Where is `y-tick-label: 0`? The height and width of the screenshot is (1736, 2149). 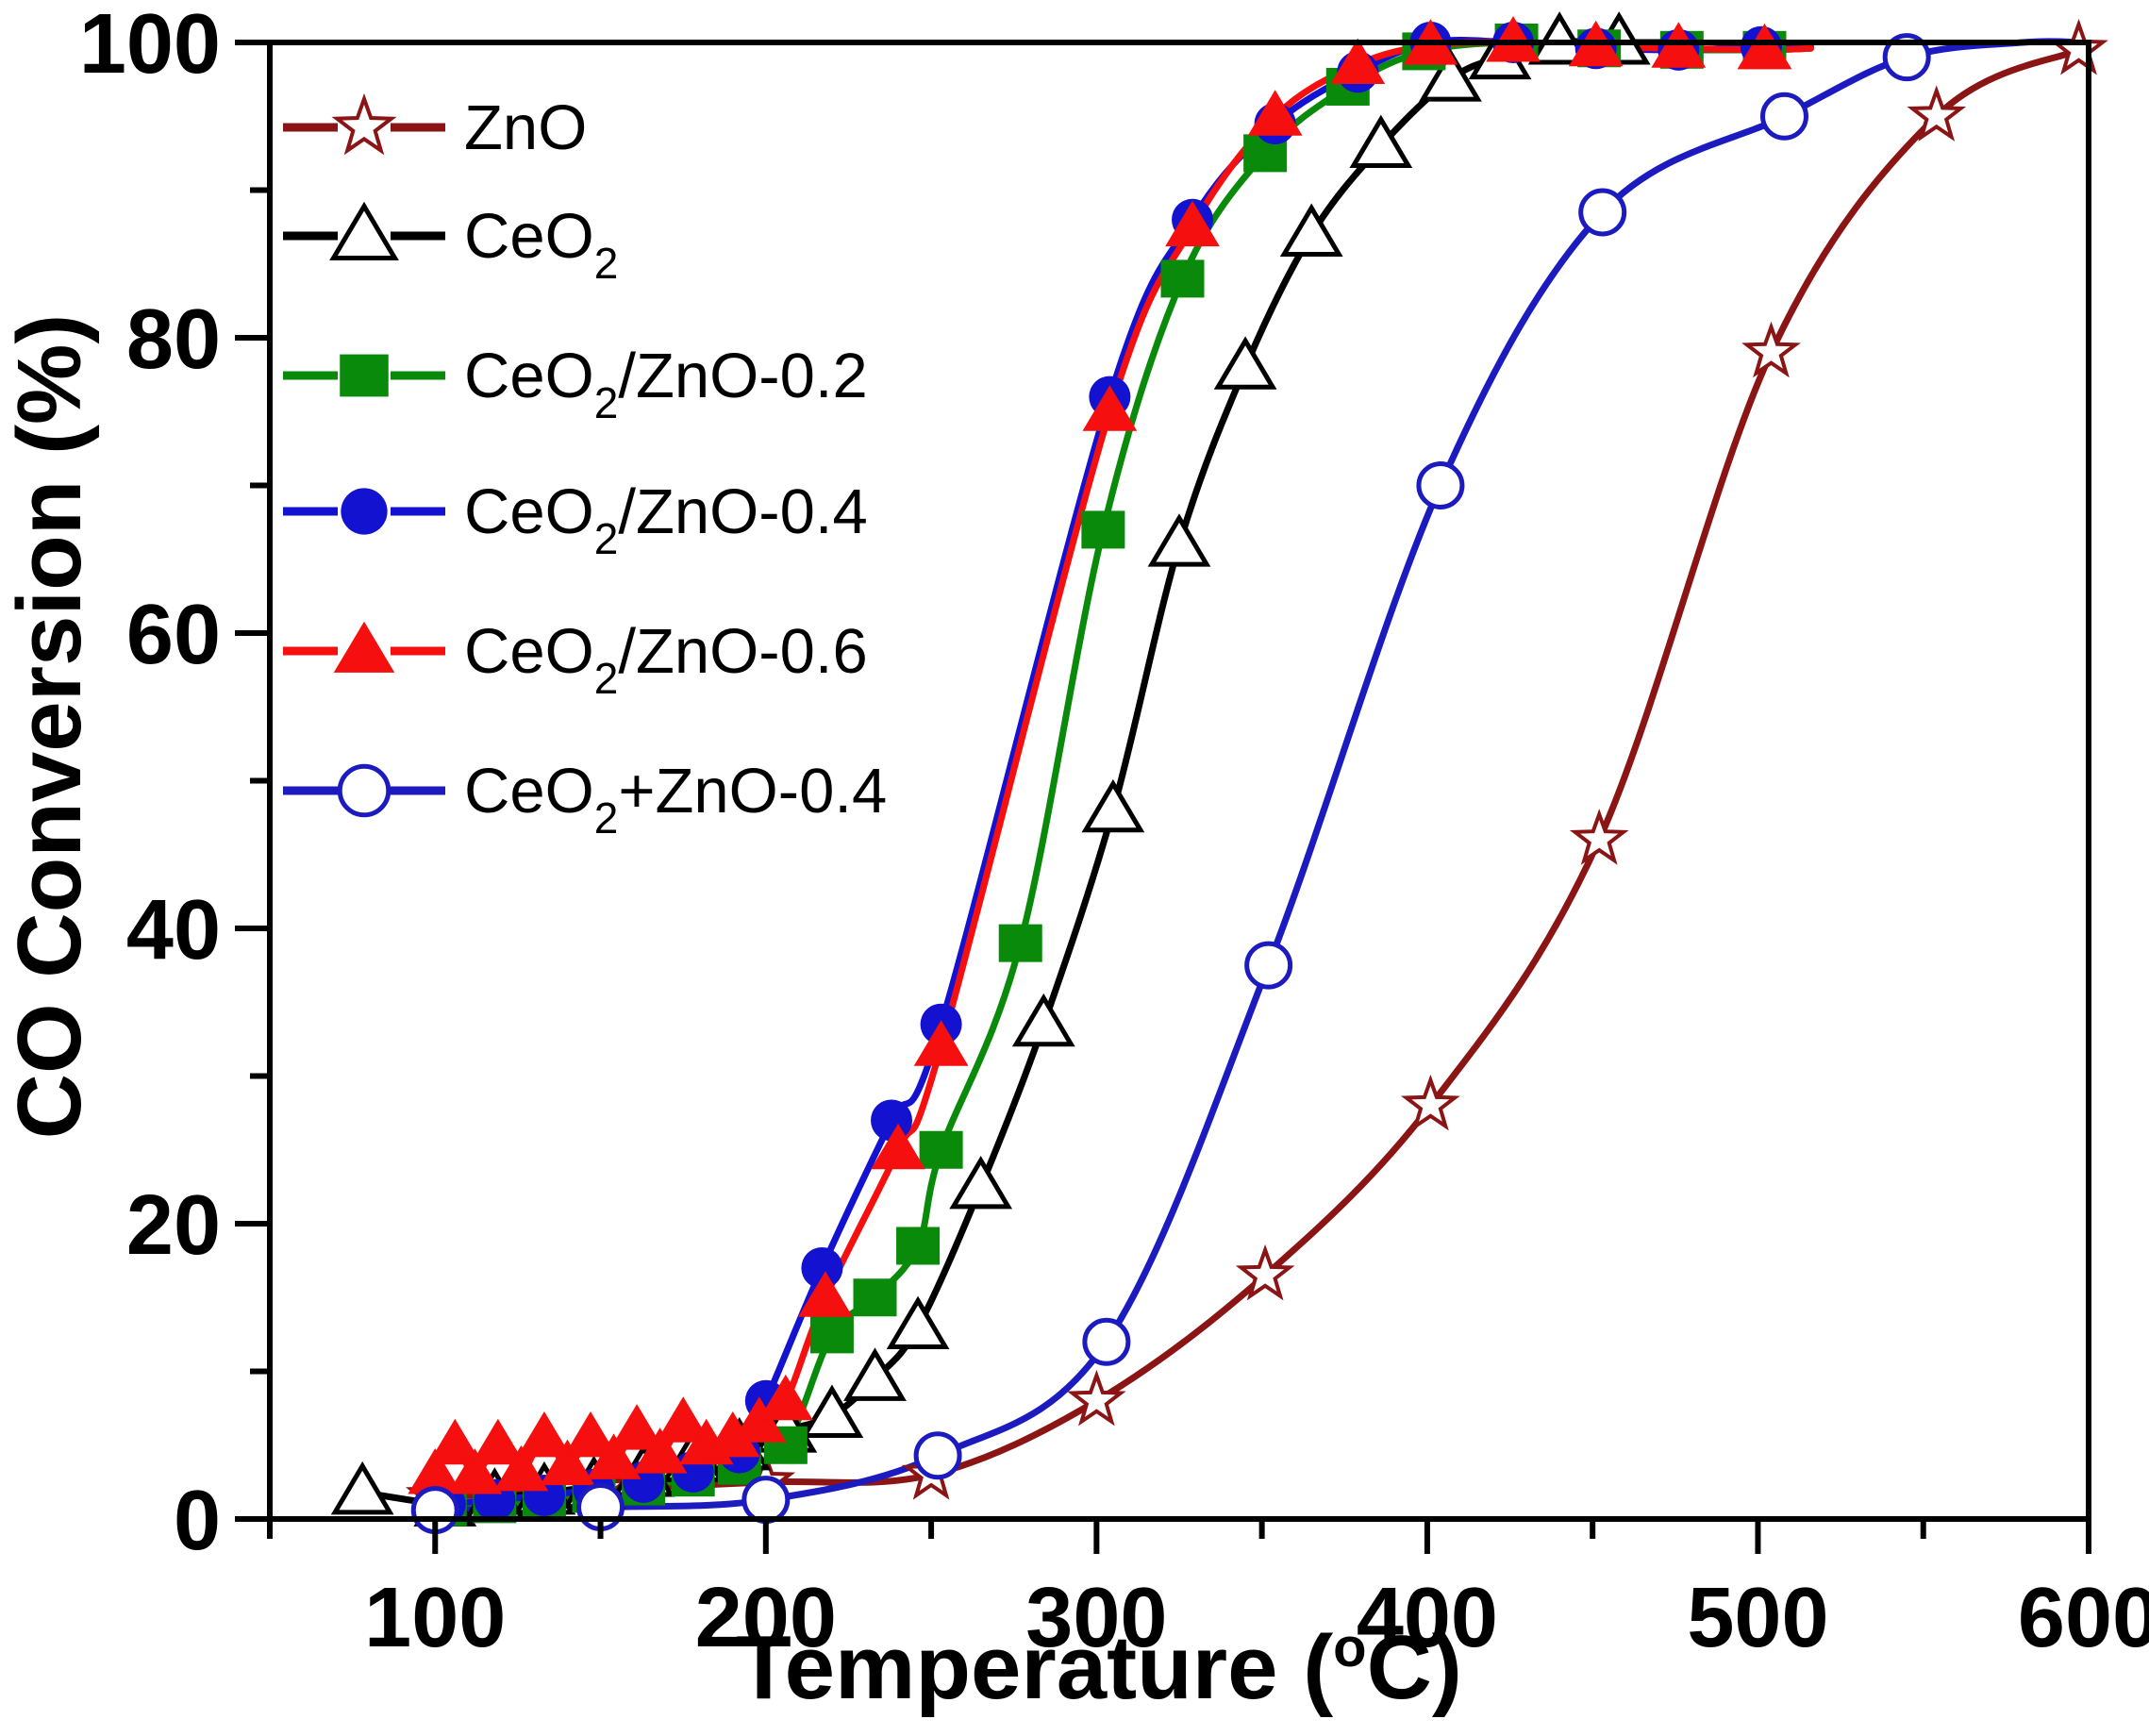
y-tick-label: 0 is located at coordinates (197, 1521).